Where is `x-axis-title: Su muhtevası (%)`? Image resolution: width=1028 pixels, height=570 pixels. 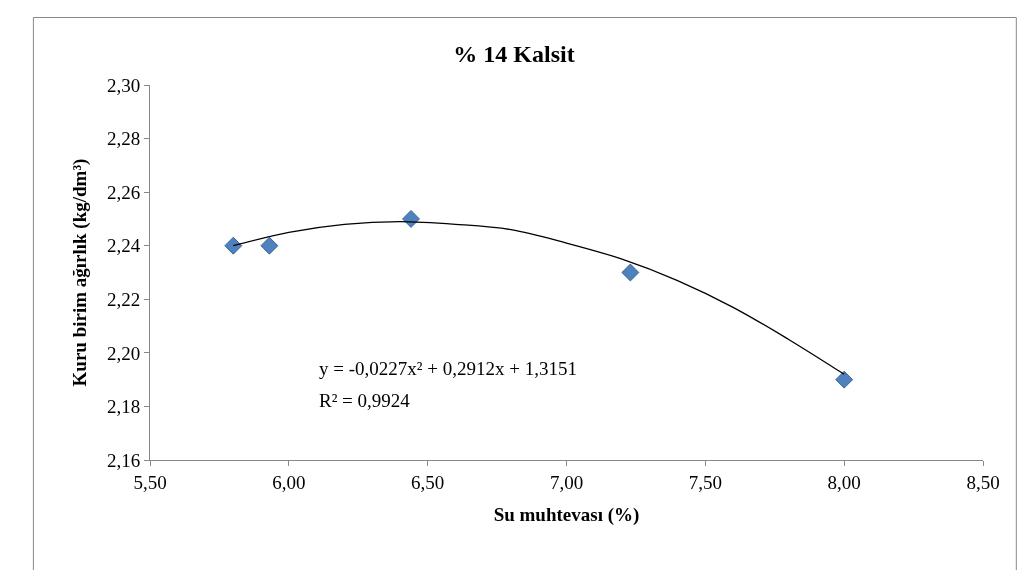
x-axis-title: Su muhtevası (%) is located at coordinates (566, 514).